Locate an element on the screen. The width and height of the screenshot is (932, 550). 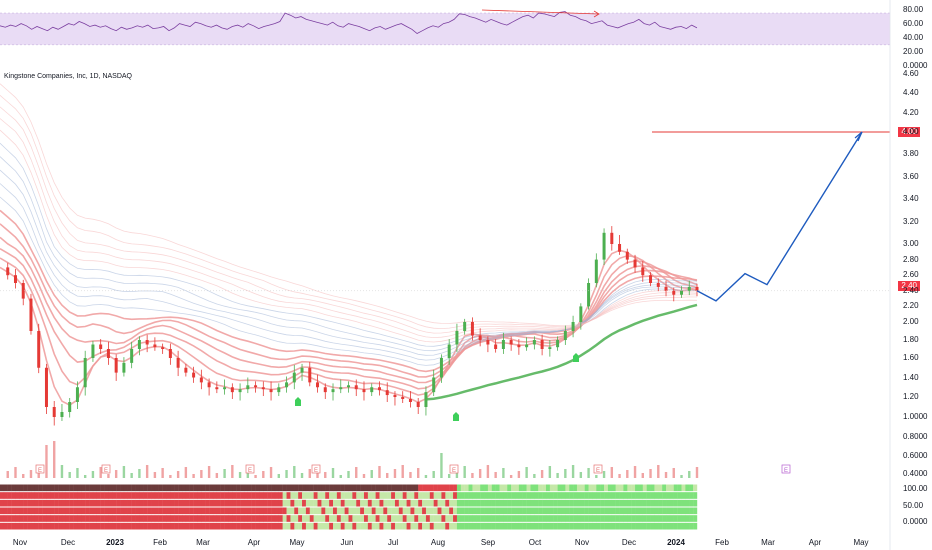
price-tick-label: 2.80 is located at coordinates (911, 259).